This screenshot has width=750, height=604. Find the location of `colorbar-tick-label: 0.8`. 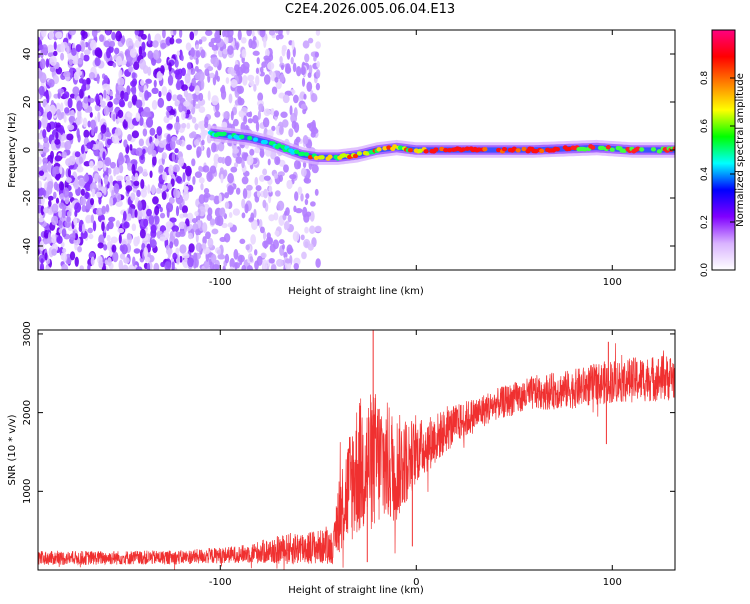

colorbar-tick-label: 0.8 is located at coordinates (705, 78).